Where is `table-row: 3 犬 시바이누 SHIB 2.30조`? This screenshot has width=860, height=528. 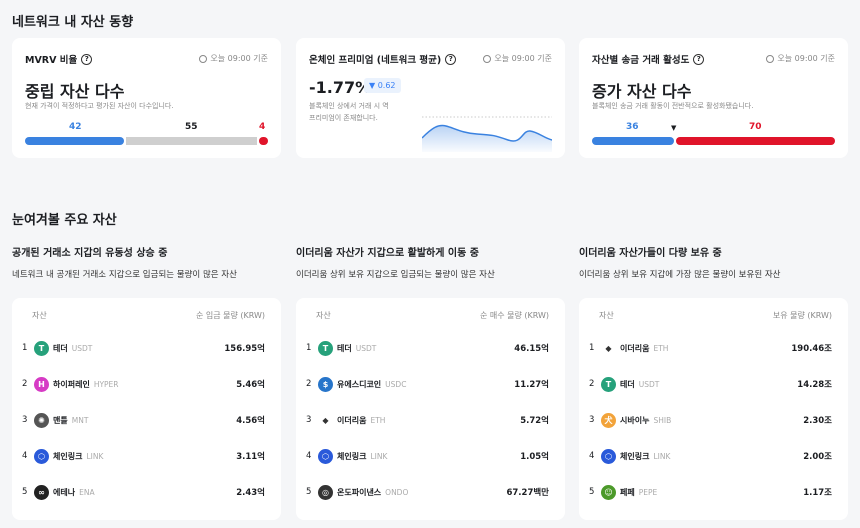
table-row: 3 犬 시바이누 SHIB 2.30조 is located at coordinates (713, 420).